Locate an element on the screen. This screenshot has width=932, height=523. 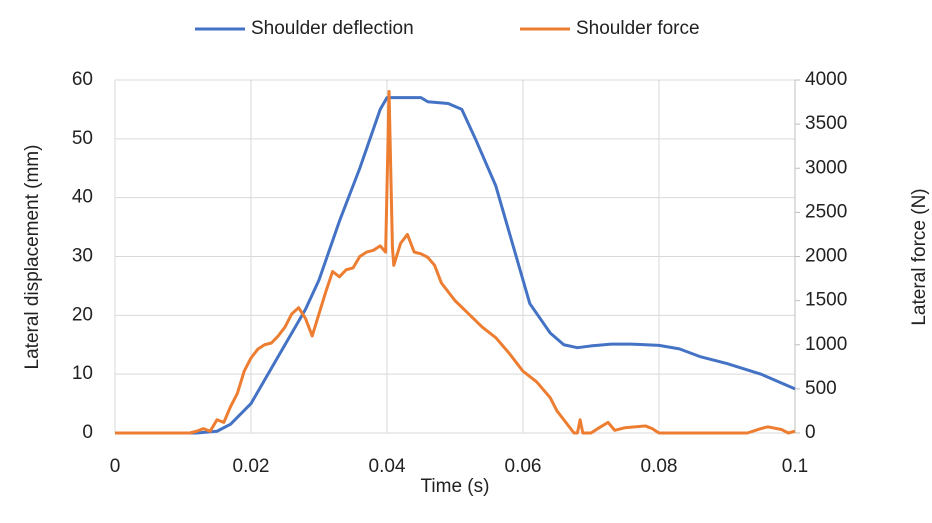
x-tick-label: 0.06 is located at coordinates (523, 466).